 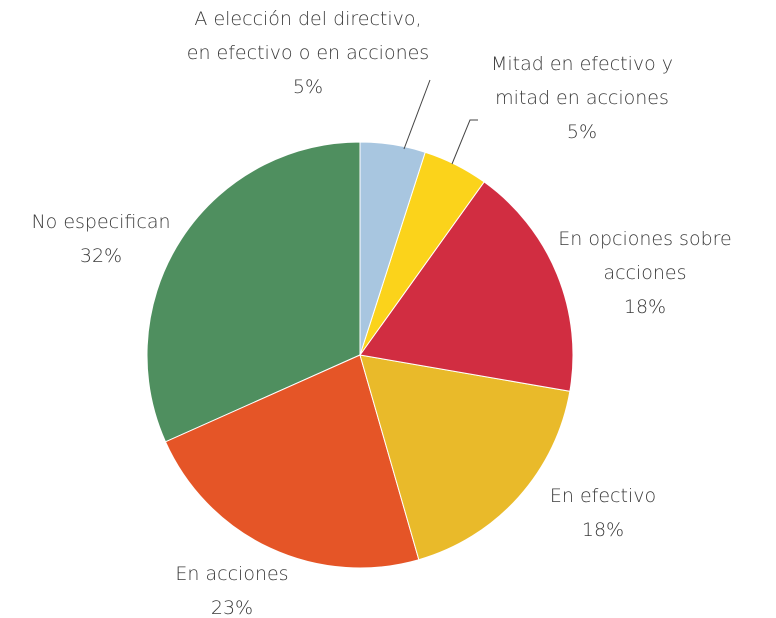 What do you see at coordinates (644, 239) in the screenshot?
I see `slice-label: En opciones sobre` at bounding box center [644, 239].